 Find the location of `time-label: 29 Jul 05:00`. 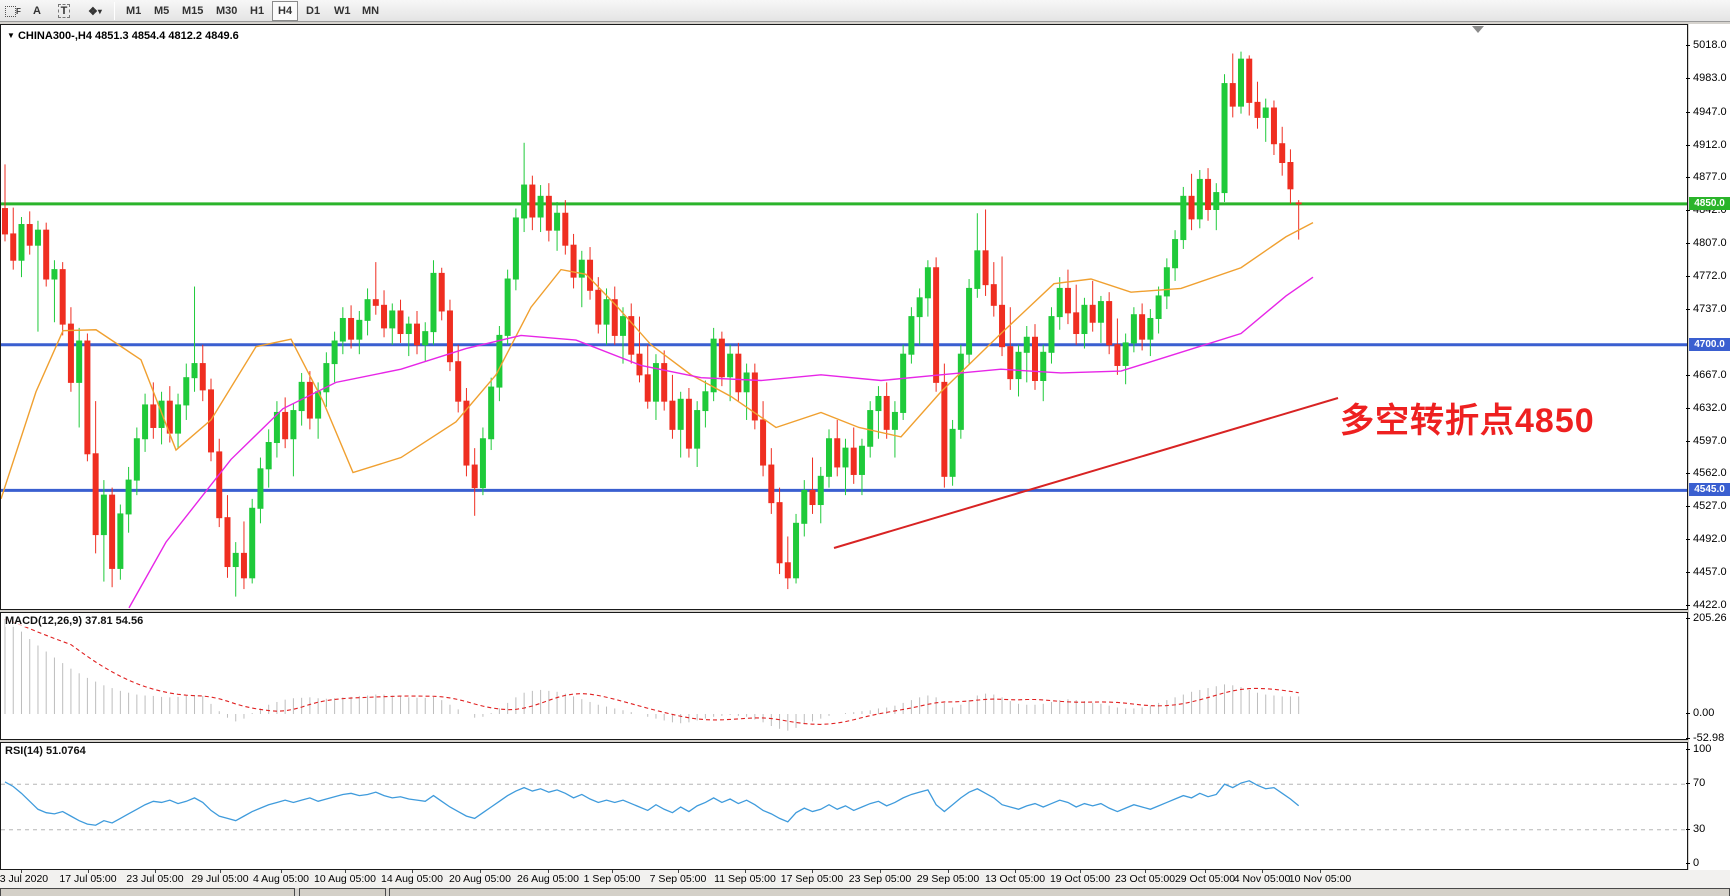

time-label: 29 Jul 05:00 is located at coordinates (220, 879).